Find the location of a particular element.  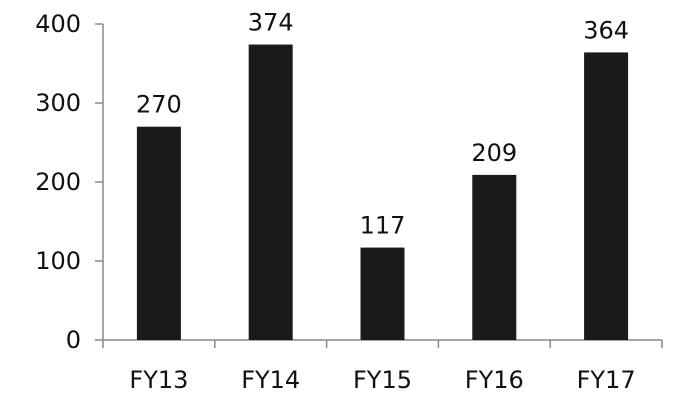

y-tick-label: 0 is located at coordinates (73, 340).